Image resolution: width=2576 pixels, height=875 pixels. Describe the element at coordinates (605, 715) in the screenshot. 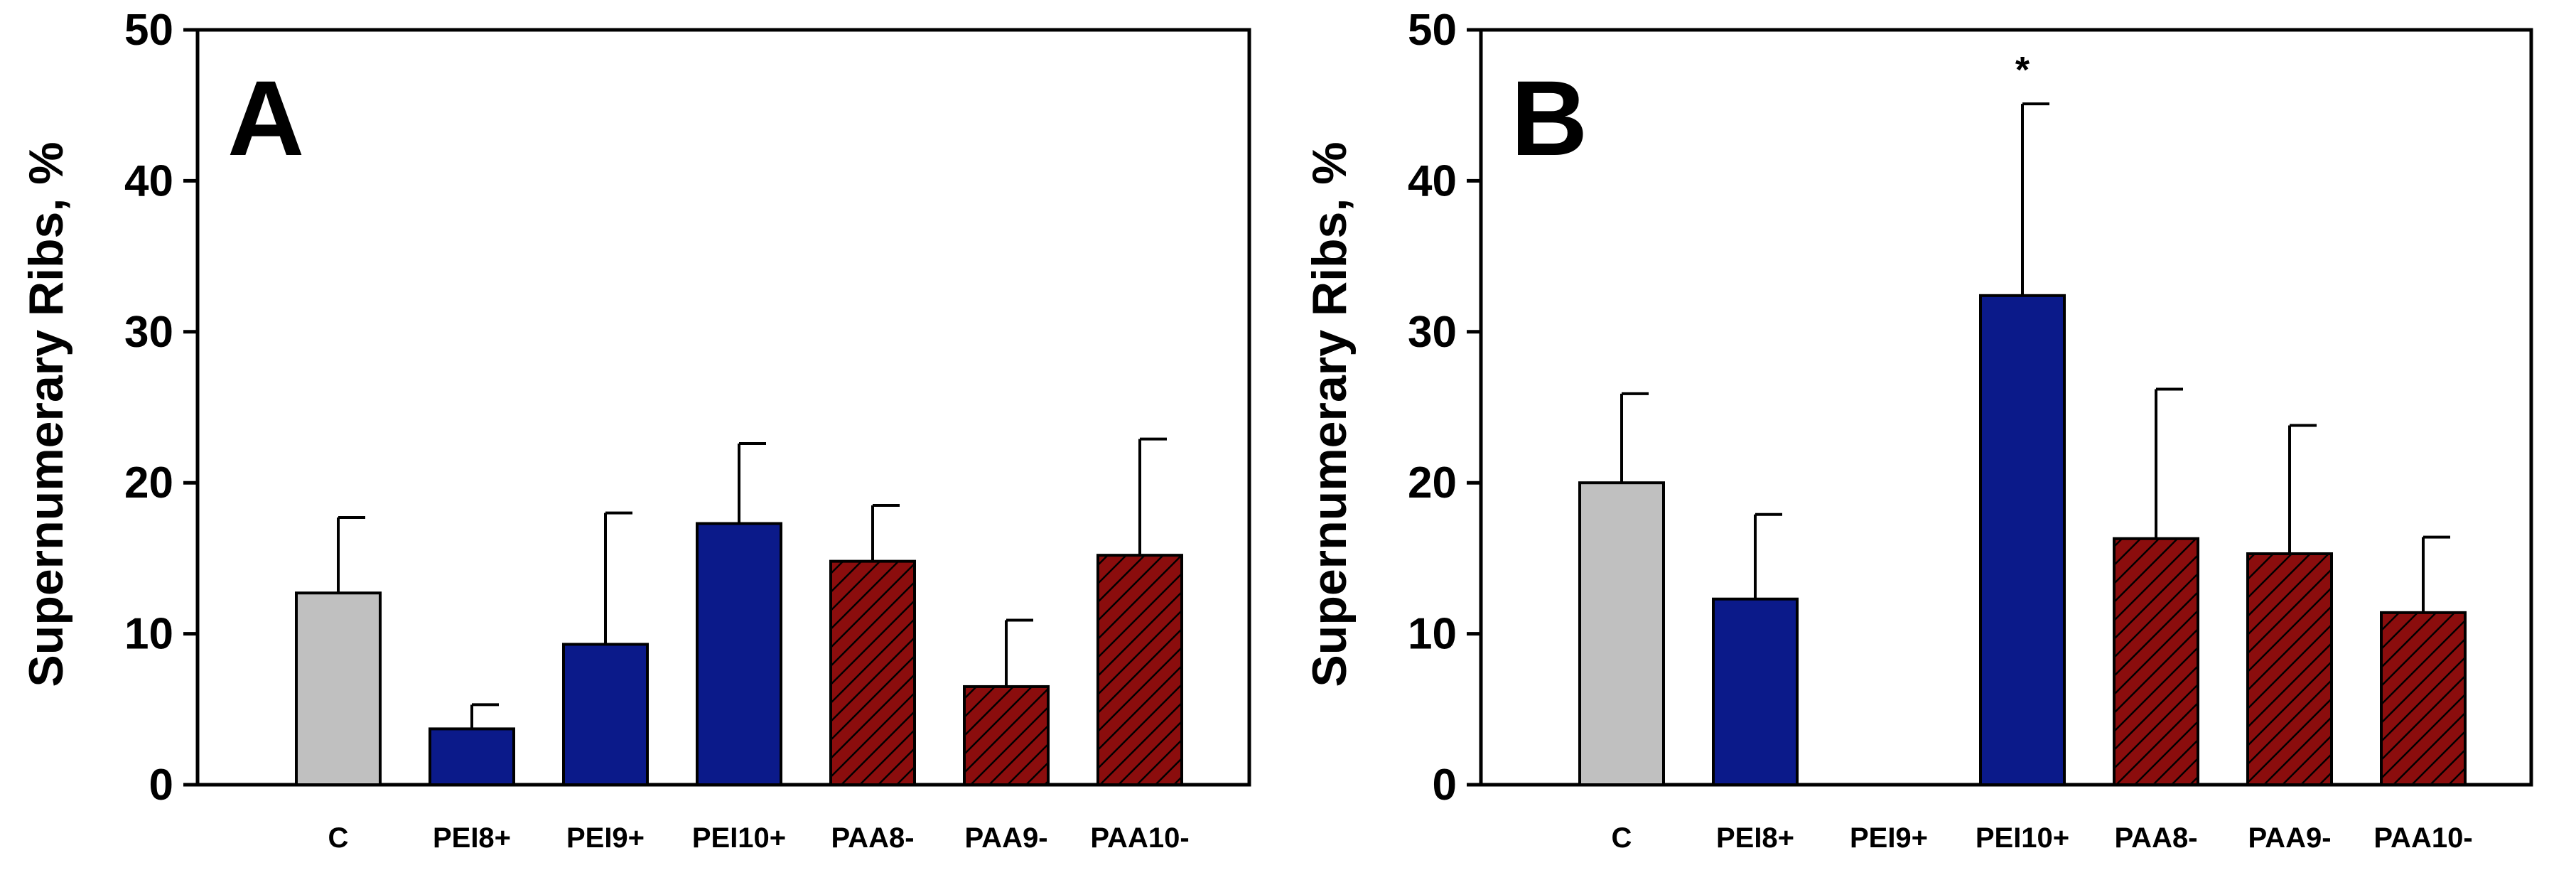

I see `bar-pei9` at that location.